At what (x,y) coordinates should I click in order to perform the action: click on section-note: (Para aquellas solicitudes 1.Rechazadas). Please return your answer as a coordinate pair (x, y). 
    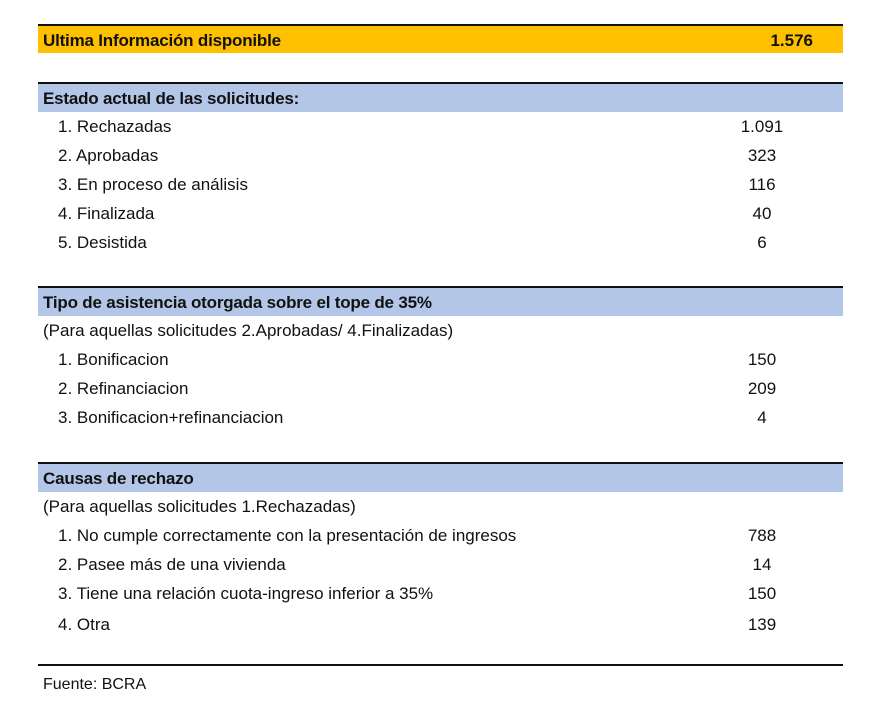
    Looking at the image, I should click on (440, 507).